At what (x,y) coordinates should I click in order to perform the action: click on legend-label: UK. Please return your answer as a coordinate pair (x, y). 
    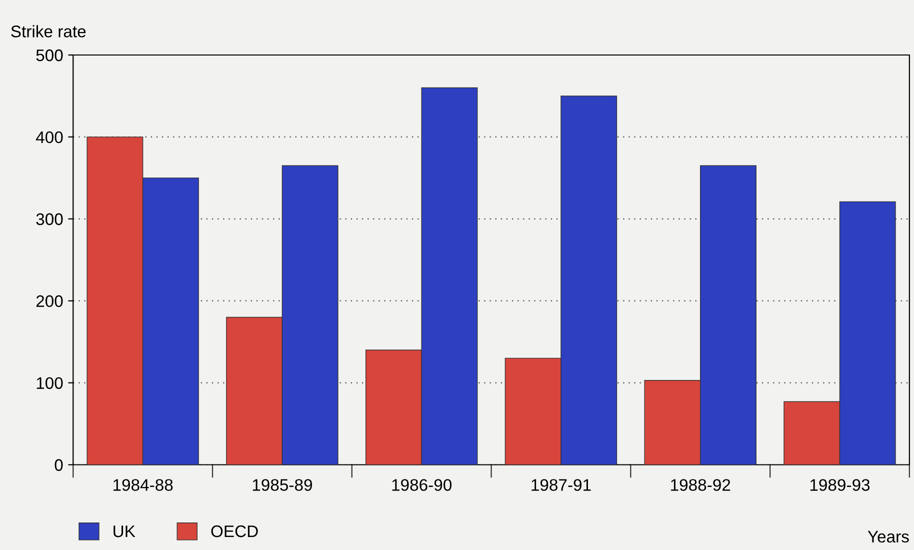
    Looking at the image, I should click on (125, 532).